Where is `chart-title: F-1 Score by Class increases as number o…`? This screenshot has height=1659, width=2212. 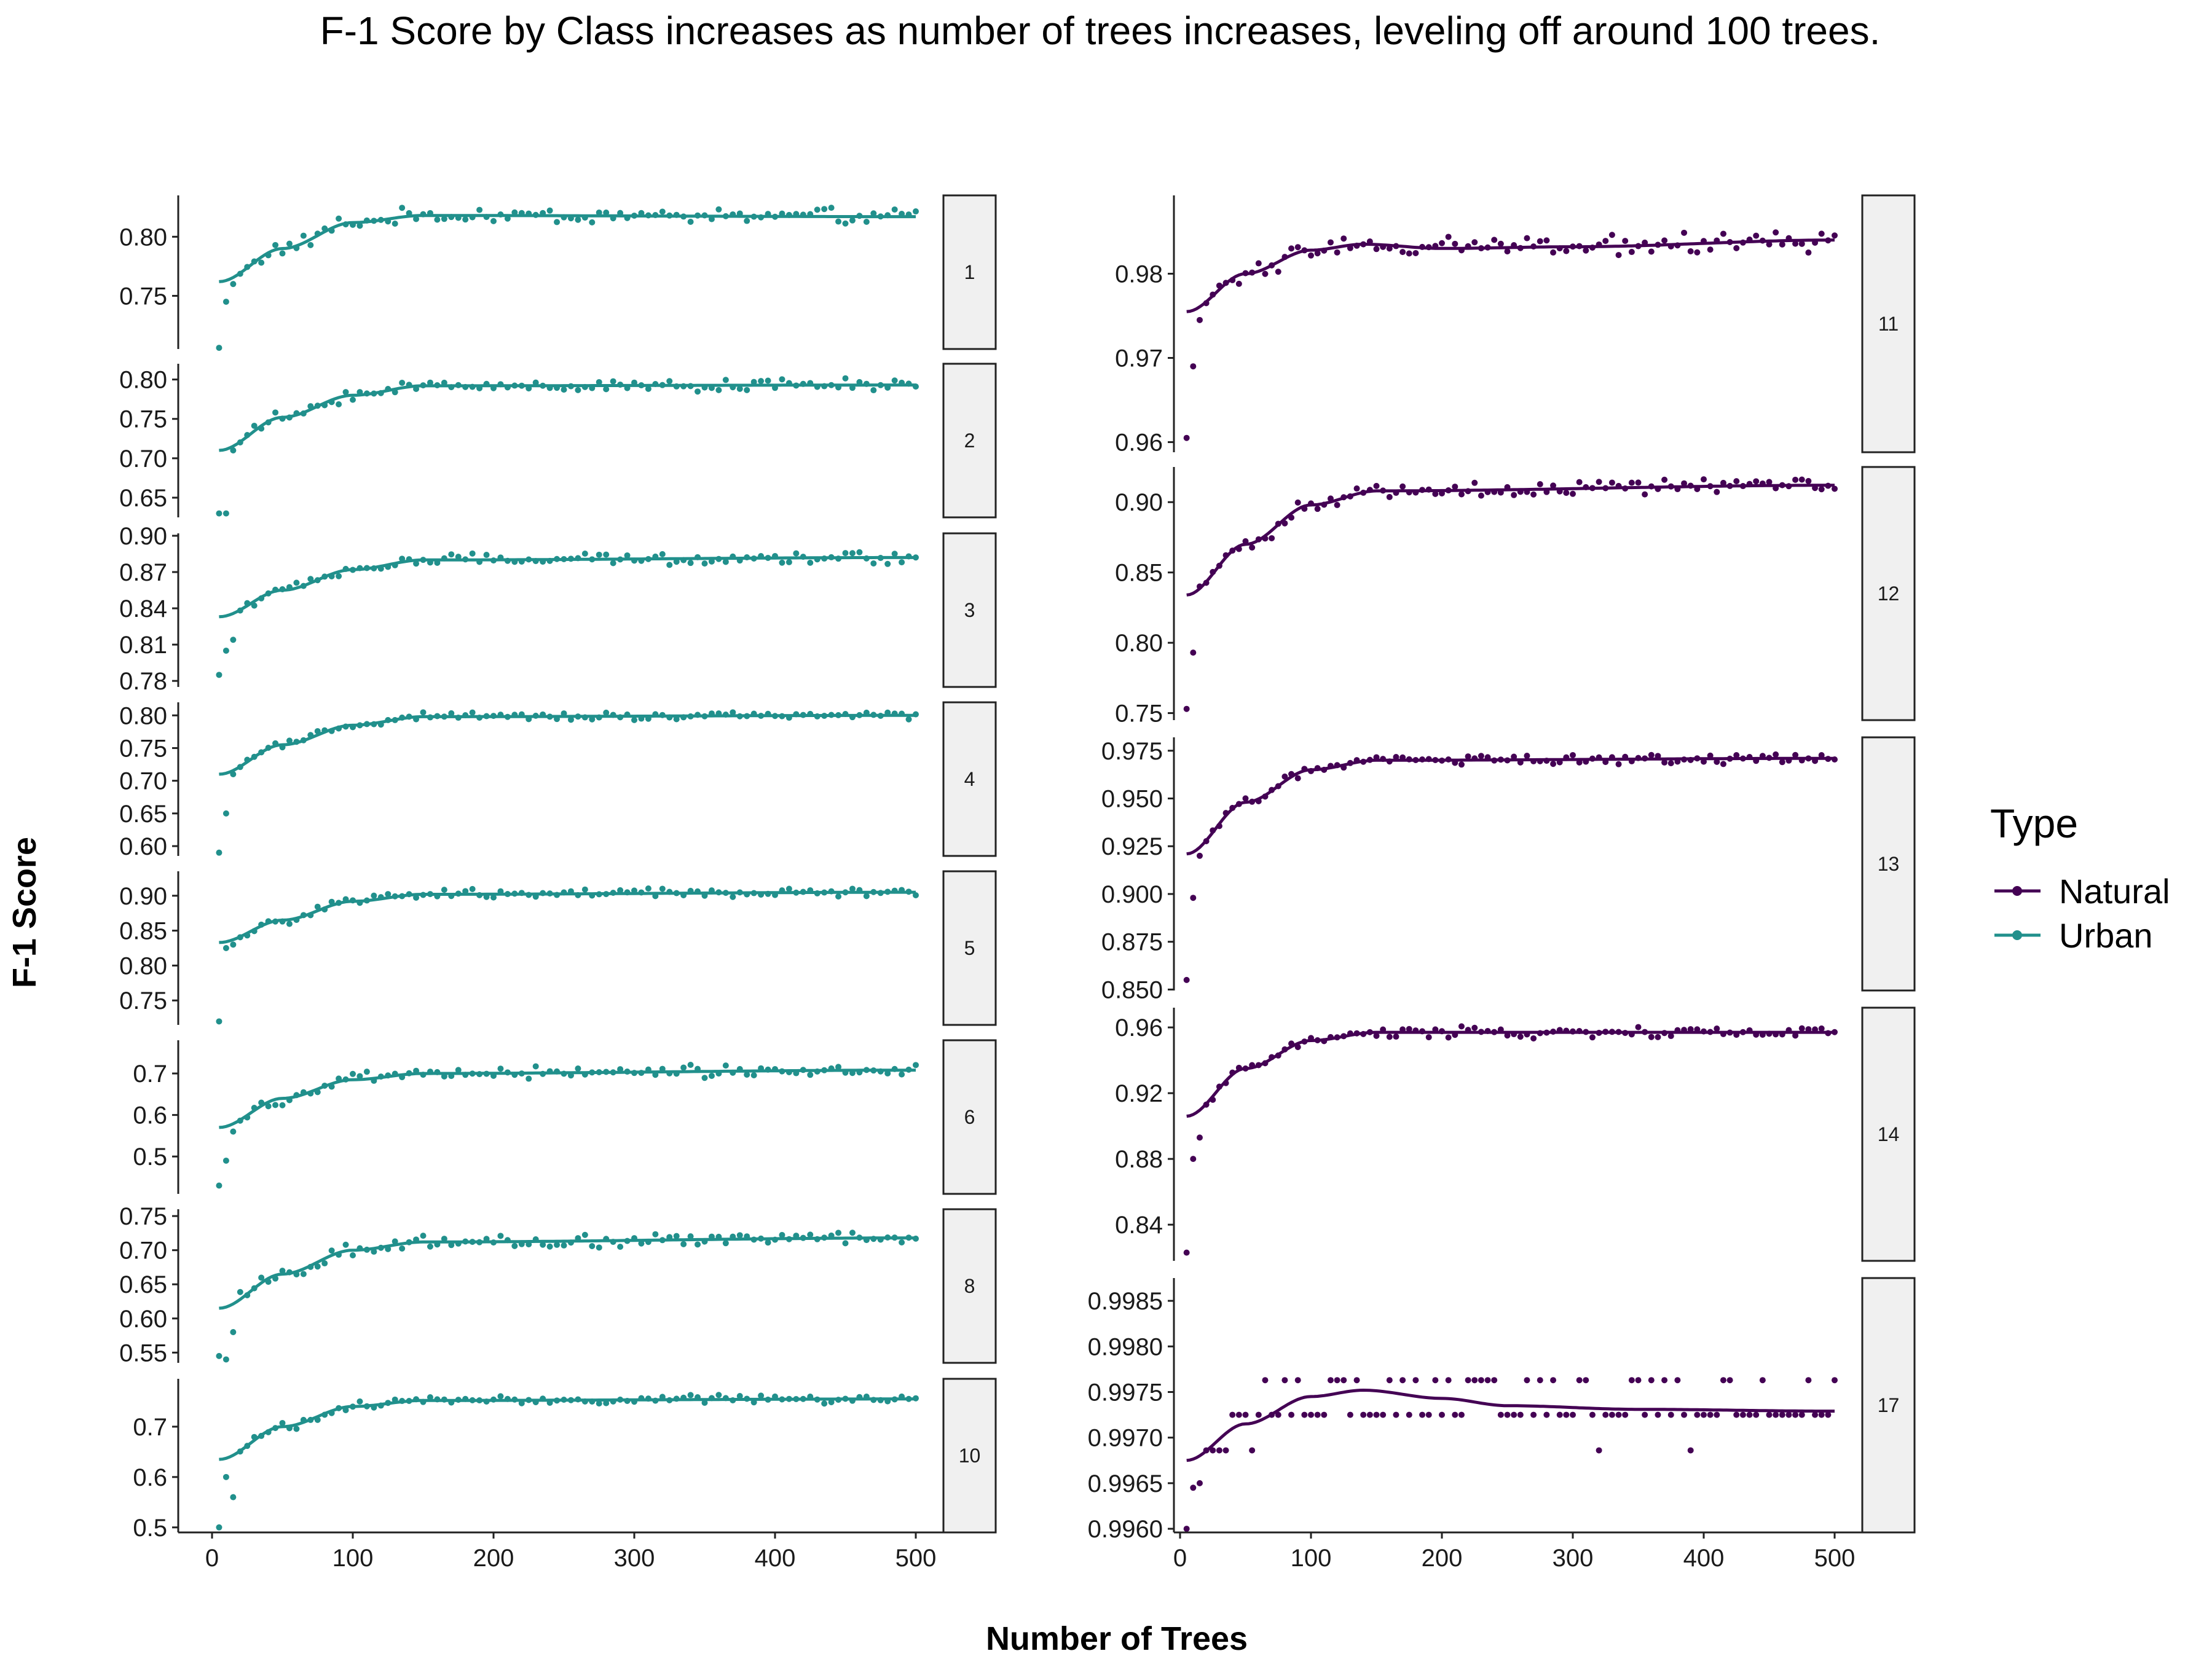
chart-title: F-1 Score by Class increases as number o… is located at coordinates (1100, 31).